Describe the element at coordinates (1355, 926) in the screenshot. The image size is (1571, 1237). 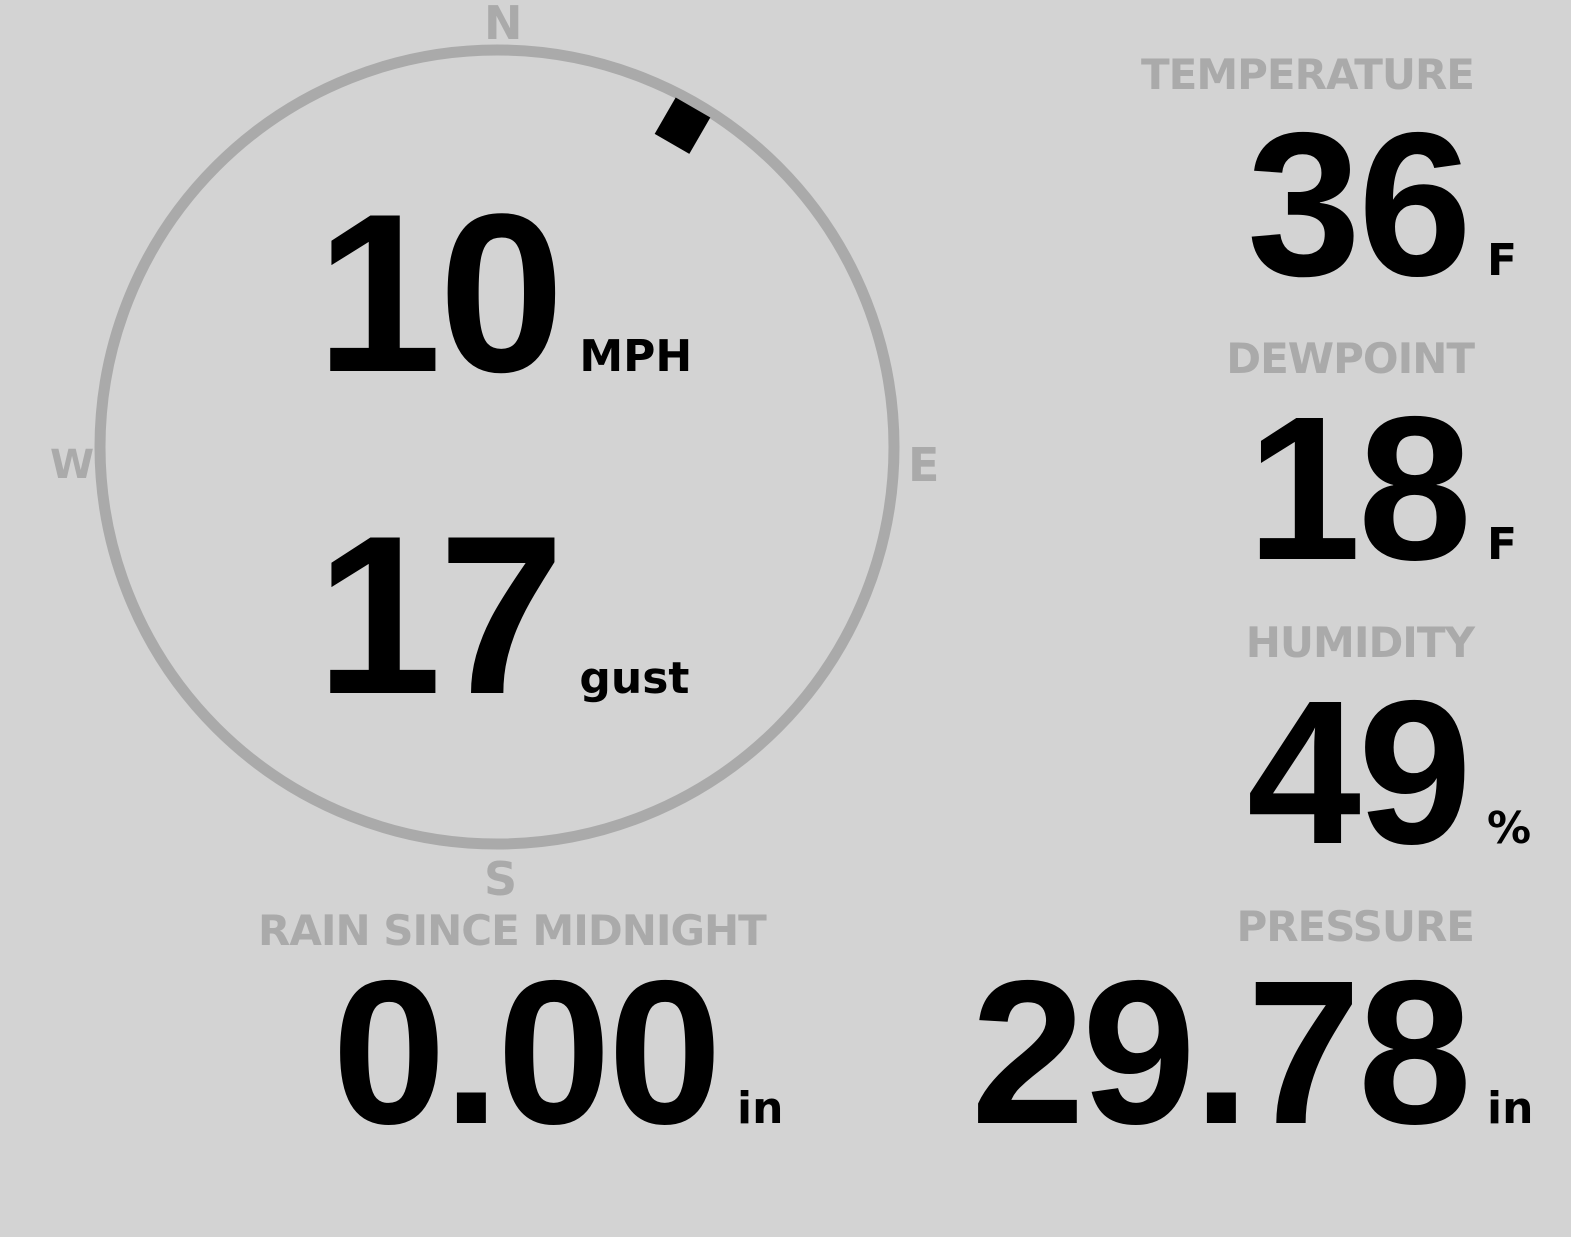
I see `pressure-label: PRESSURE` at that location.